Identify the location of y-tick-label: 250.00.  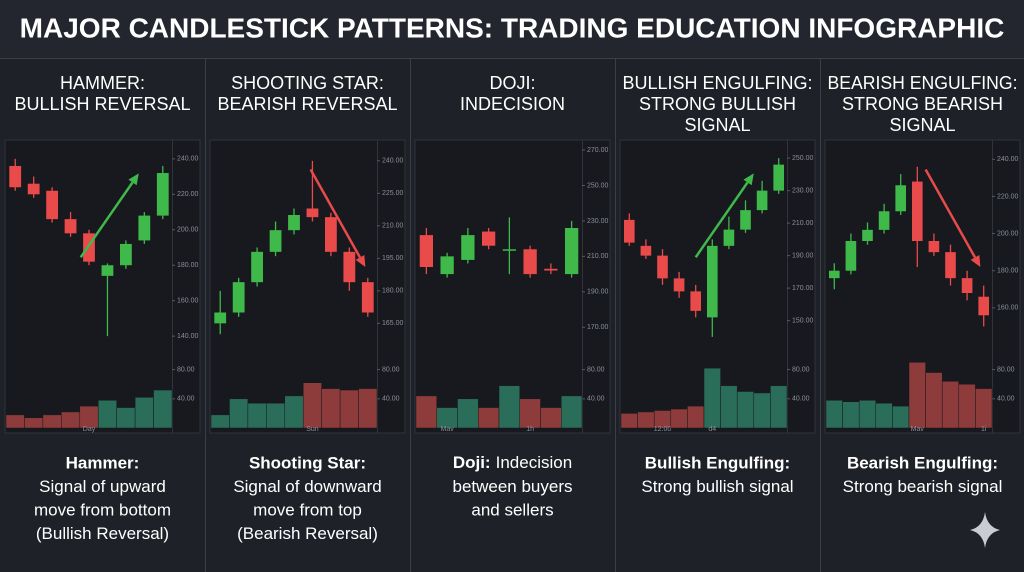
(803, 158).